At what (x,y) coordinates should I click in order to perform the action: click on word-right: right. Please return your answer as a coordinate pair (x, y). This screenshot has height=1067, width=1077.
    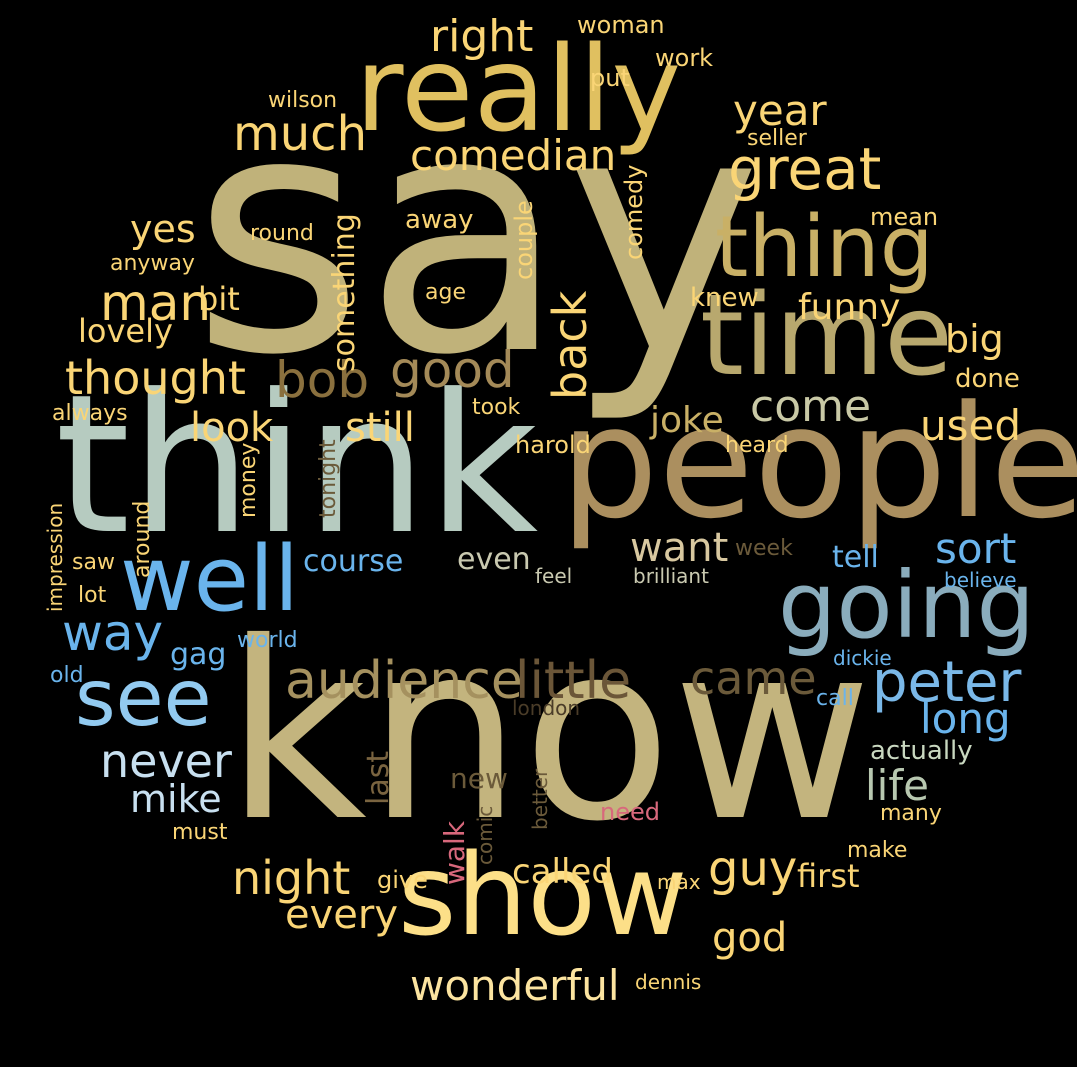
    Looking at the image, I should click on (482, 36).